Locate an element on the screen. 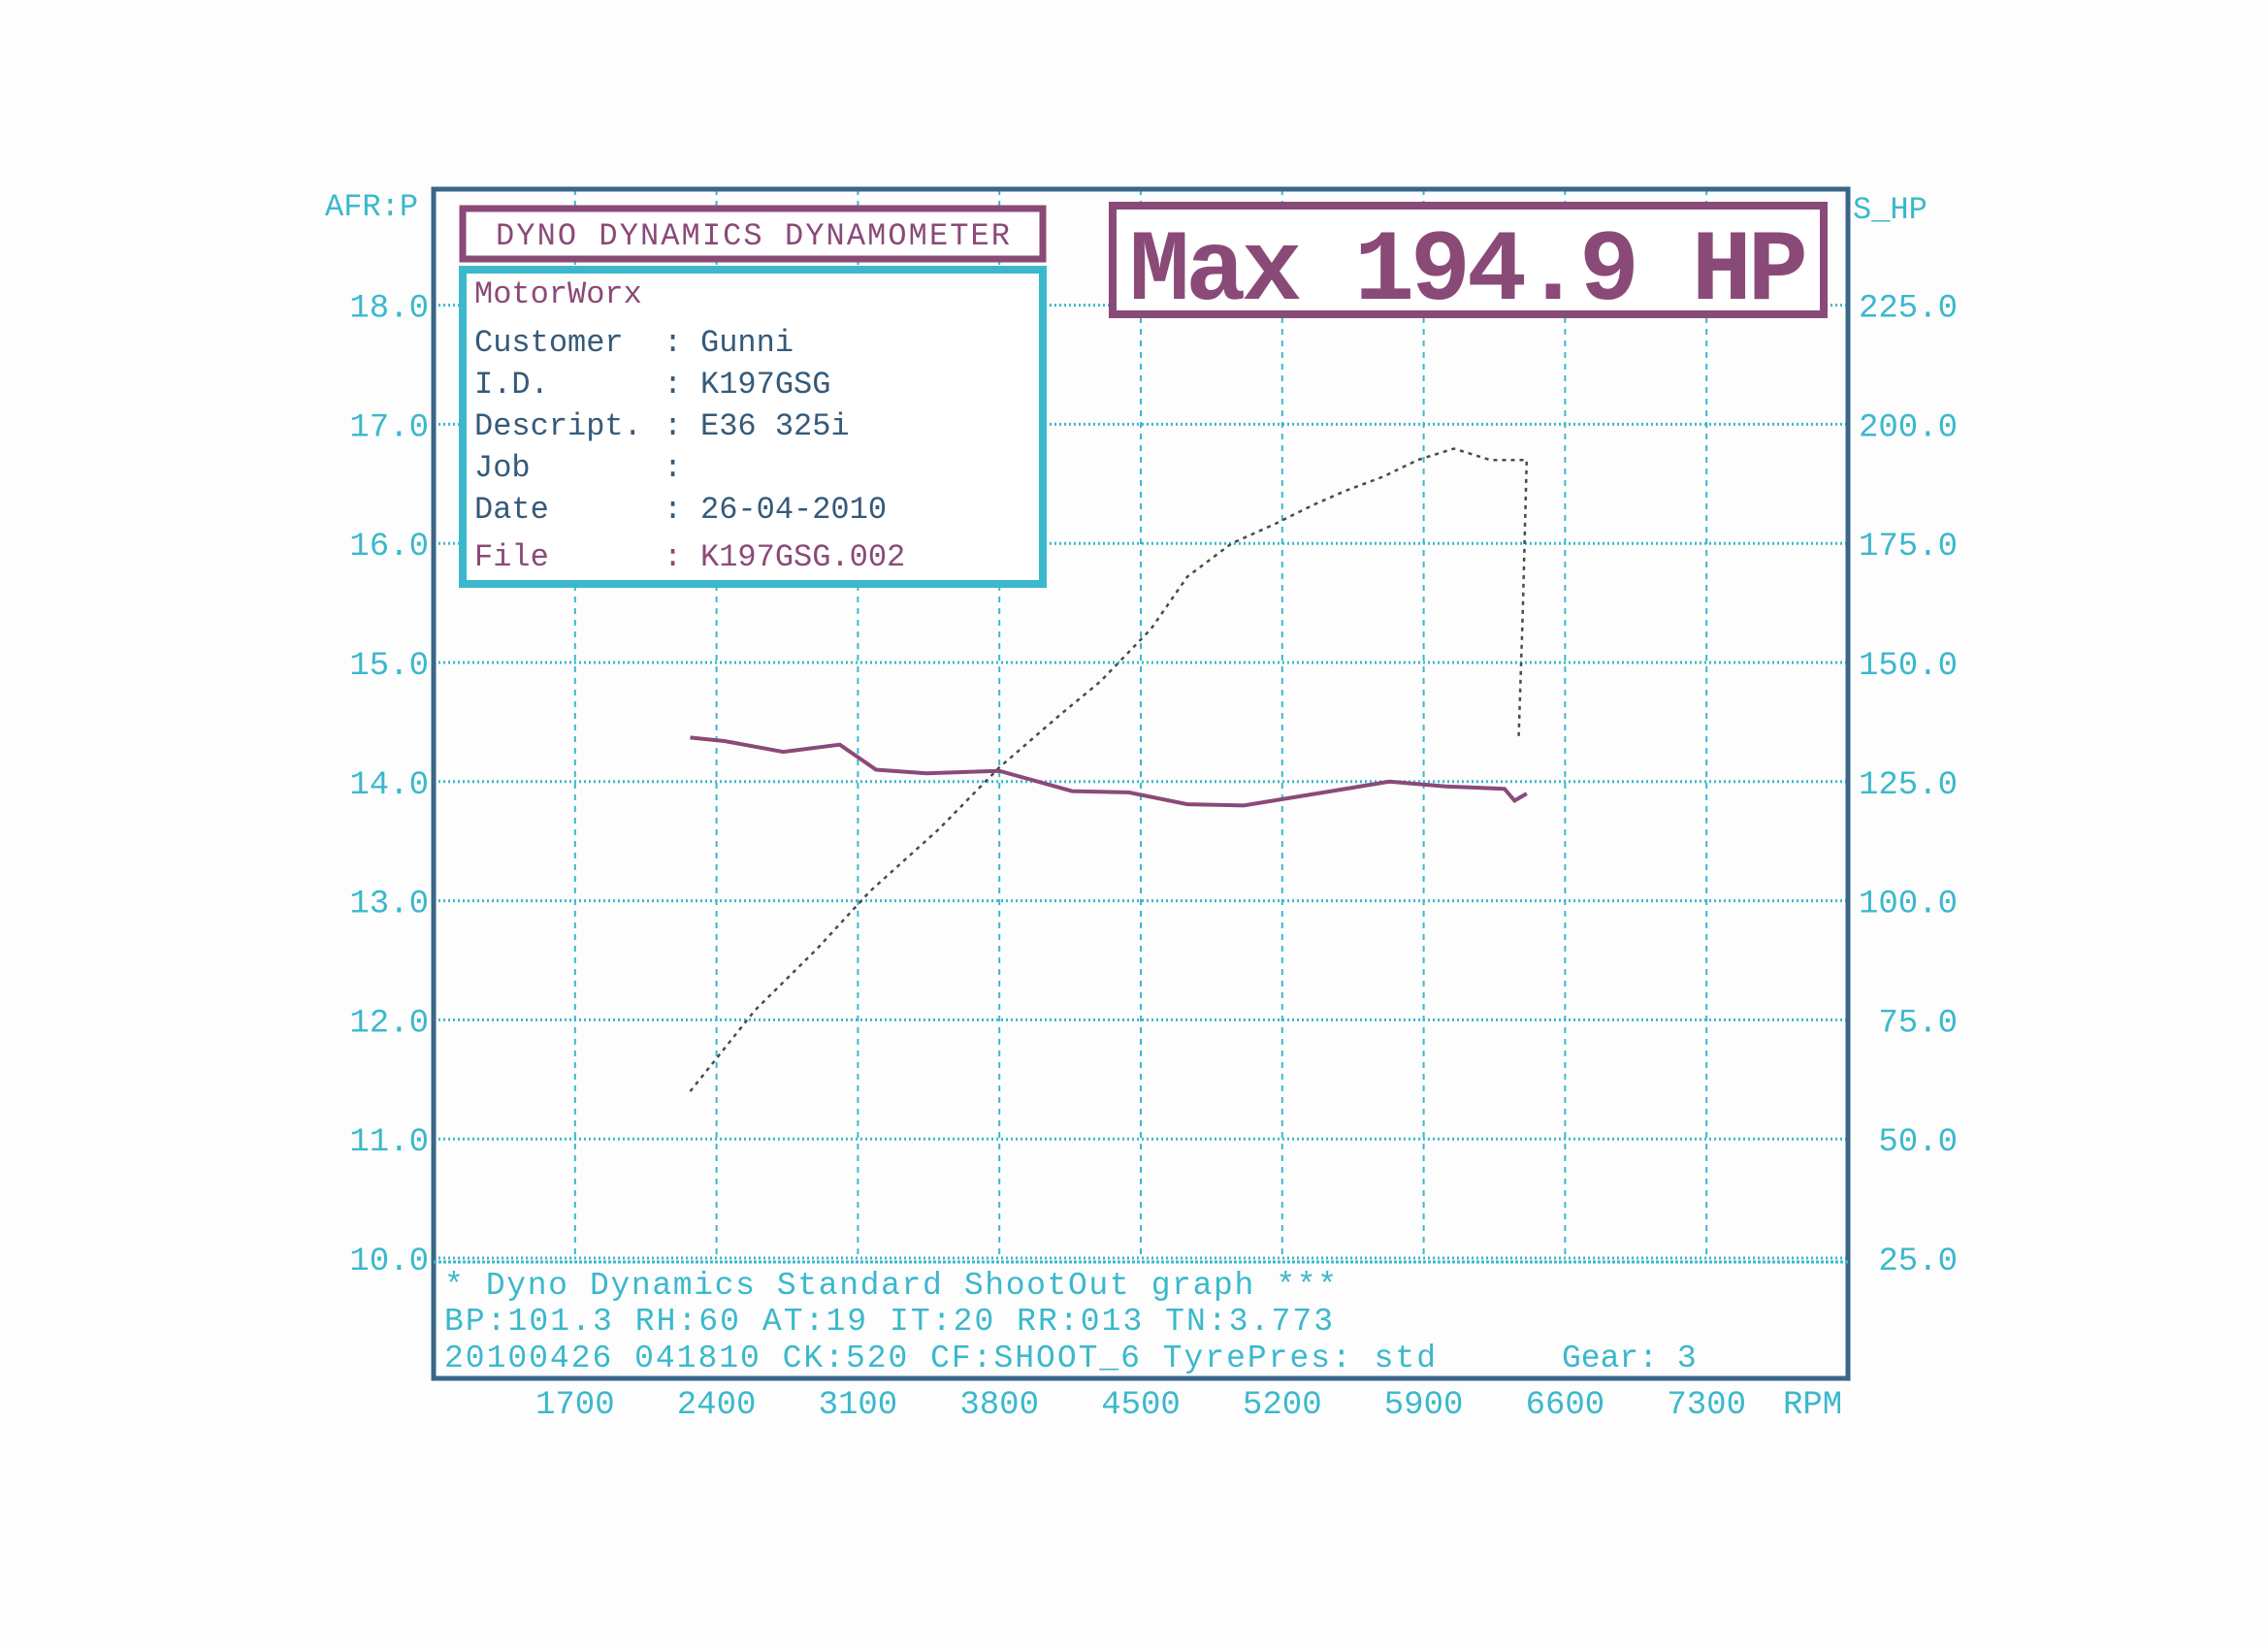 The height and width of the screenshot is (1649, 2268). y-right-tick-label: 50.0 is located at coordinates (1918, 1142).